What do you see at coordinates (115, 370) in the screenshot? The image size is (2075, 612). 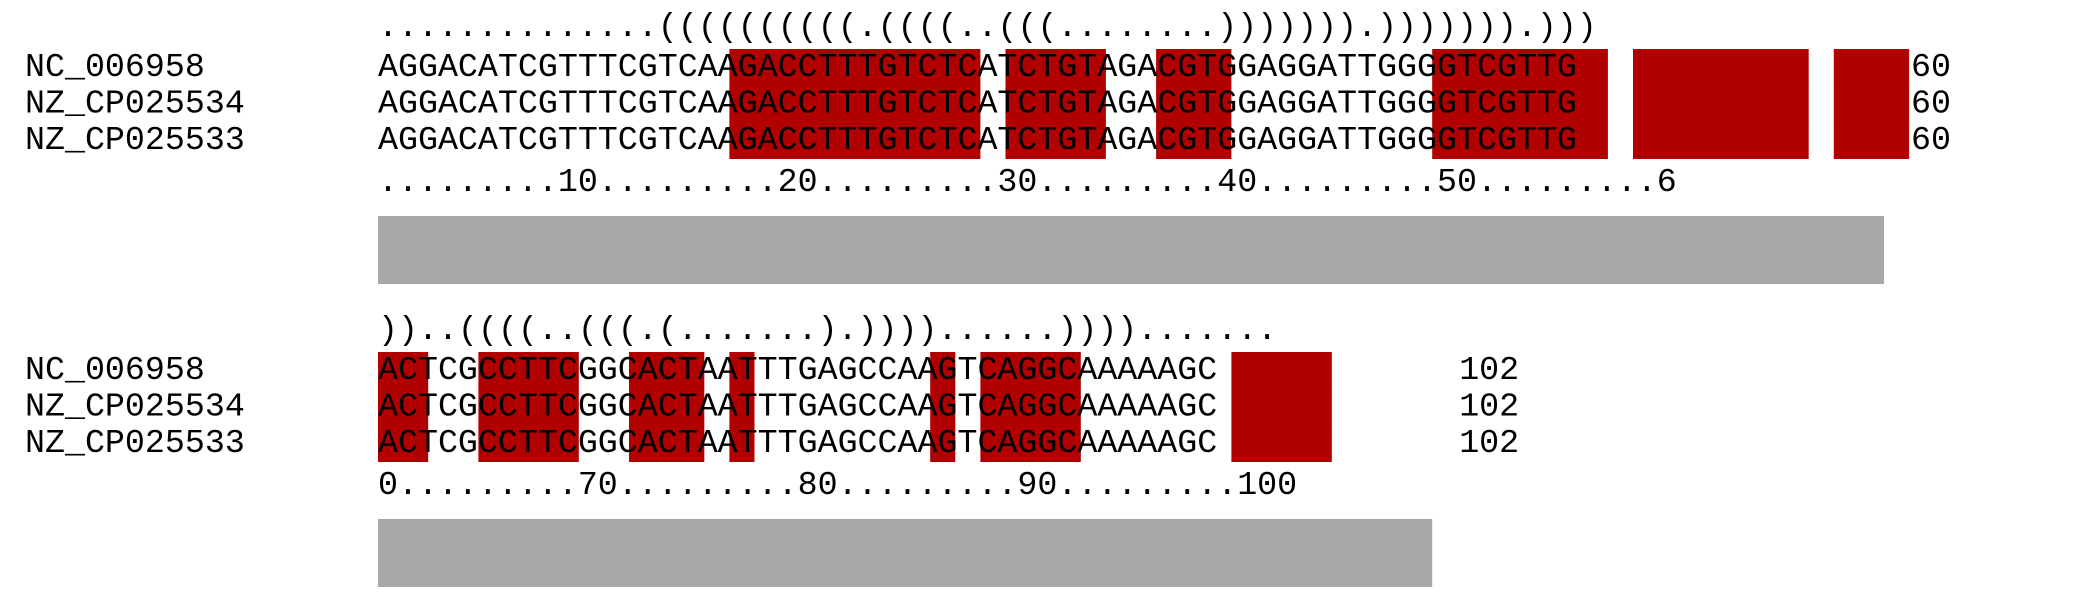 I see `block-2-name-1: NC_006958` at bounding box center [115, 370].